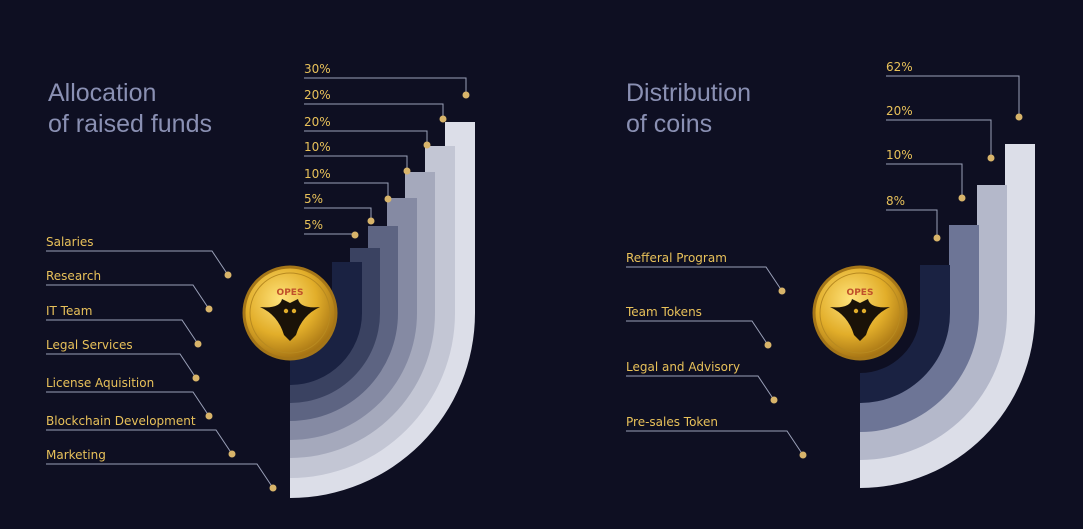  I want to click on band-blockchain-development, so click(372, 312).